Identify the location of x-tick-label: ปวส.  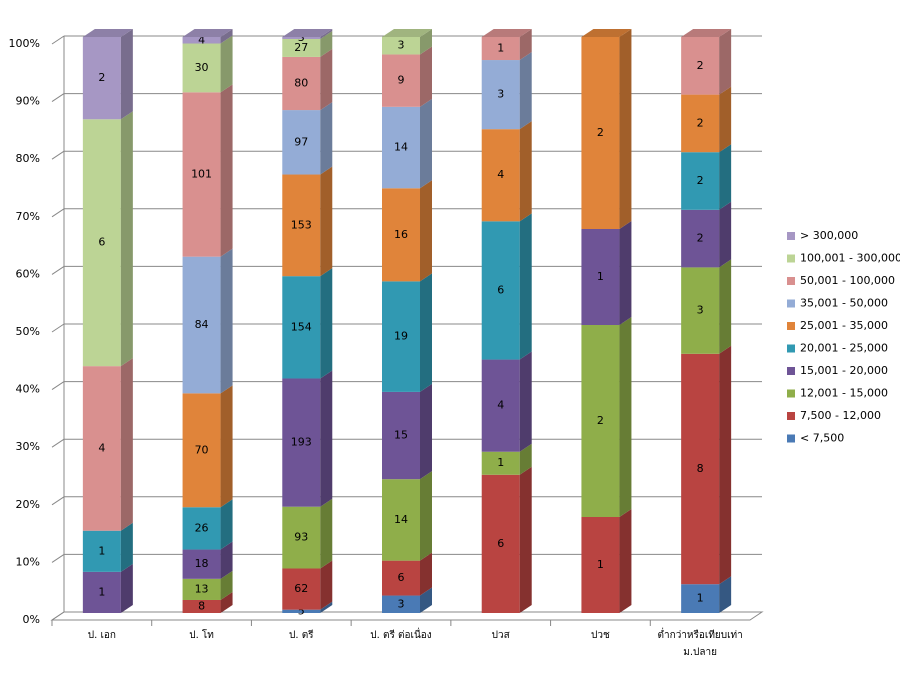
(500, 635).